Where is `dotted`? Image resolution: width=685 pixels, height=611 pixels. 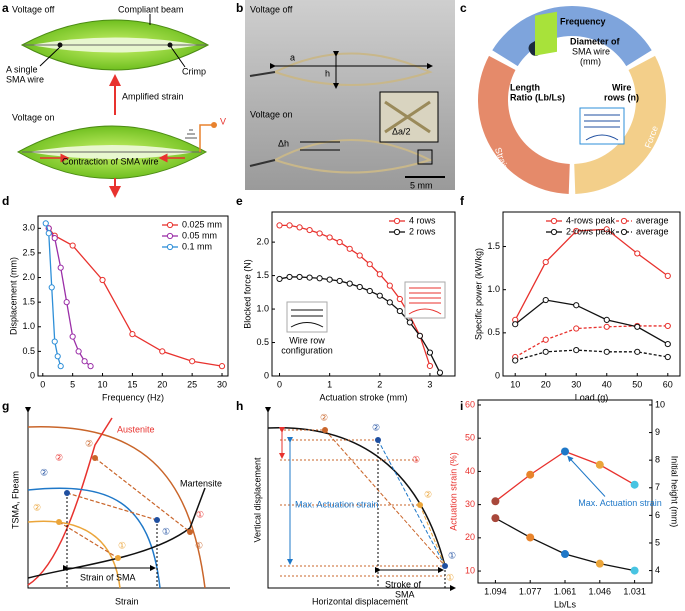 dotted is located at coordinates (411, 514).